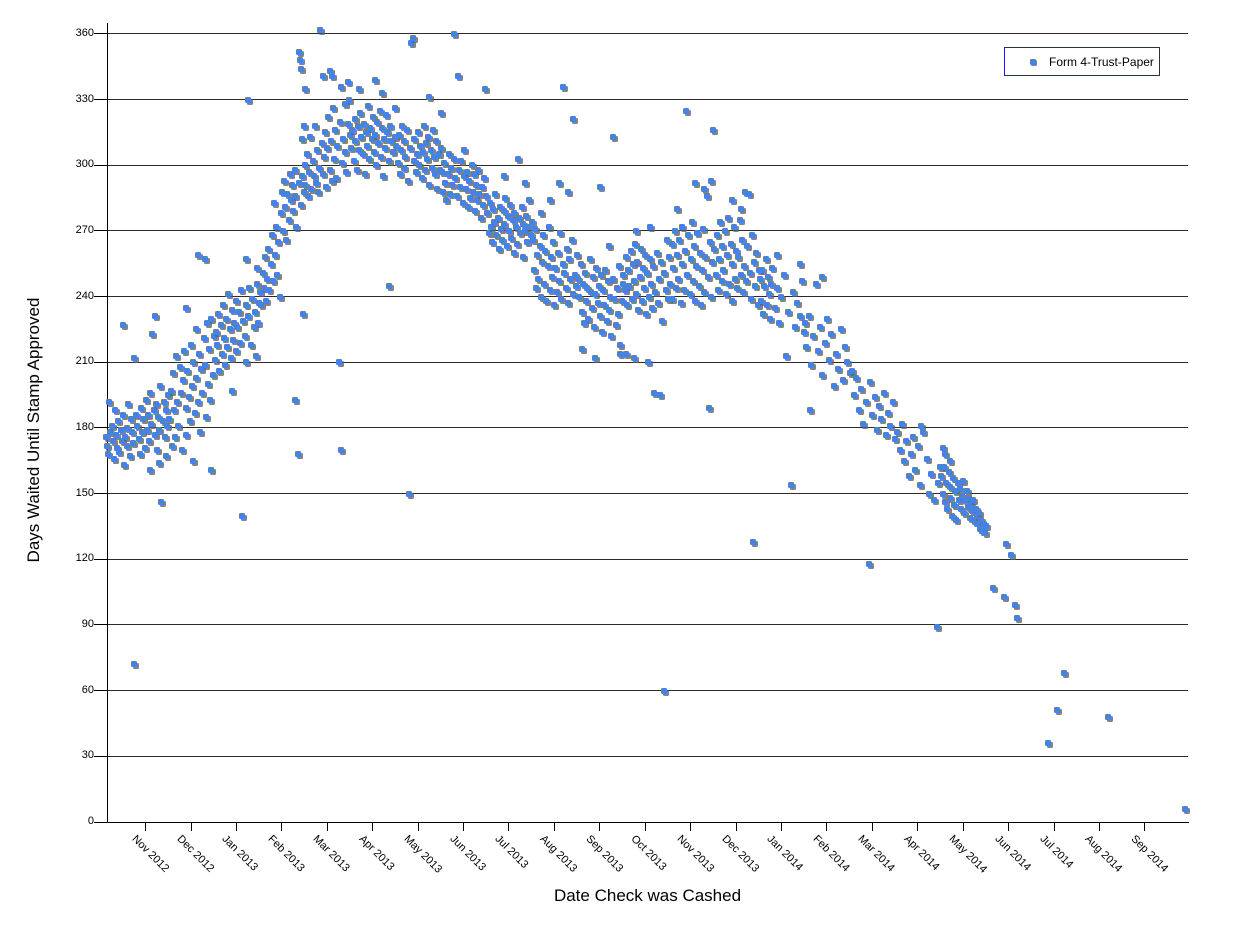  What do you see at coordinates (647, 494) in the screenshot?
I see `gridline` at bounding box center [647, 494].